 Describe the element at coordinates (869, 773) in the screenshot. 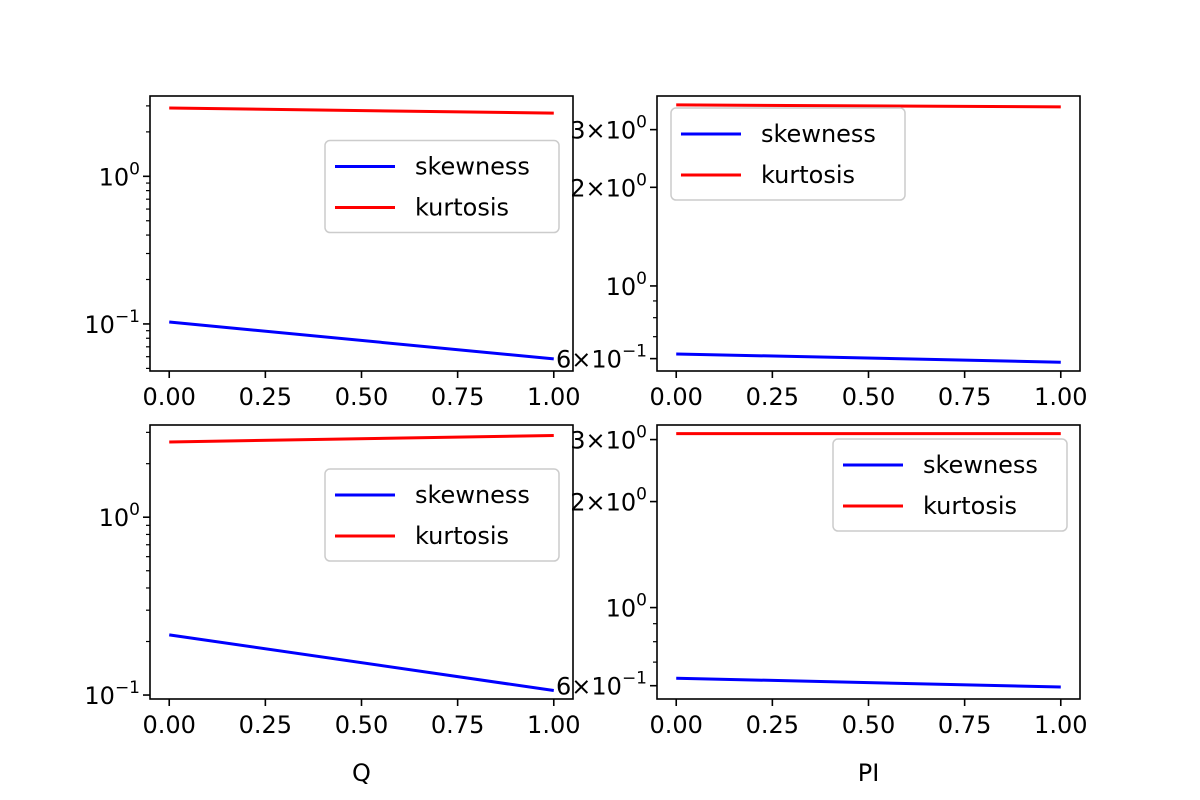

I see `x-axis-label: PI` at that location.